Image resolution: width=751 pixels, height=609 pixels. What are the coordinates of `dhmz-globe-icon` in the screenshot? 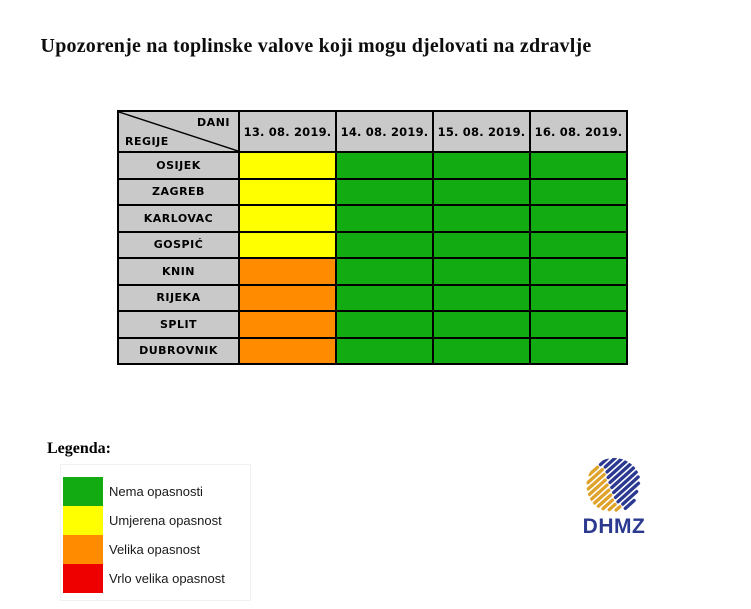 It's located at (613, 484).